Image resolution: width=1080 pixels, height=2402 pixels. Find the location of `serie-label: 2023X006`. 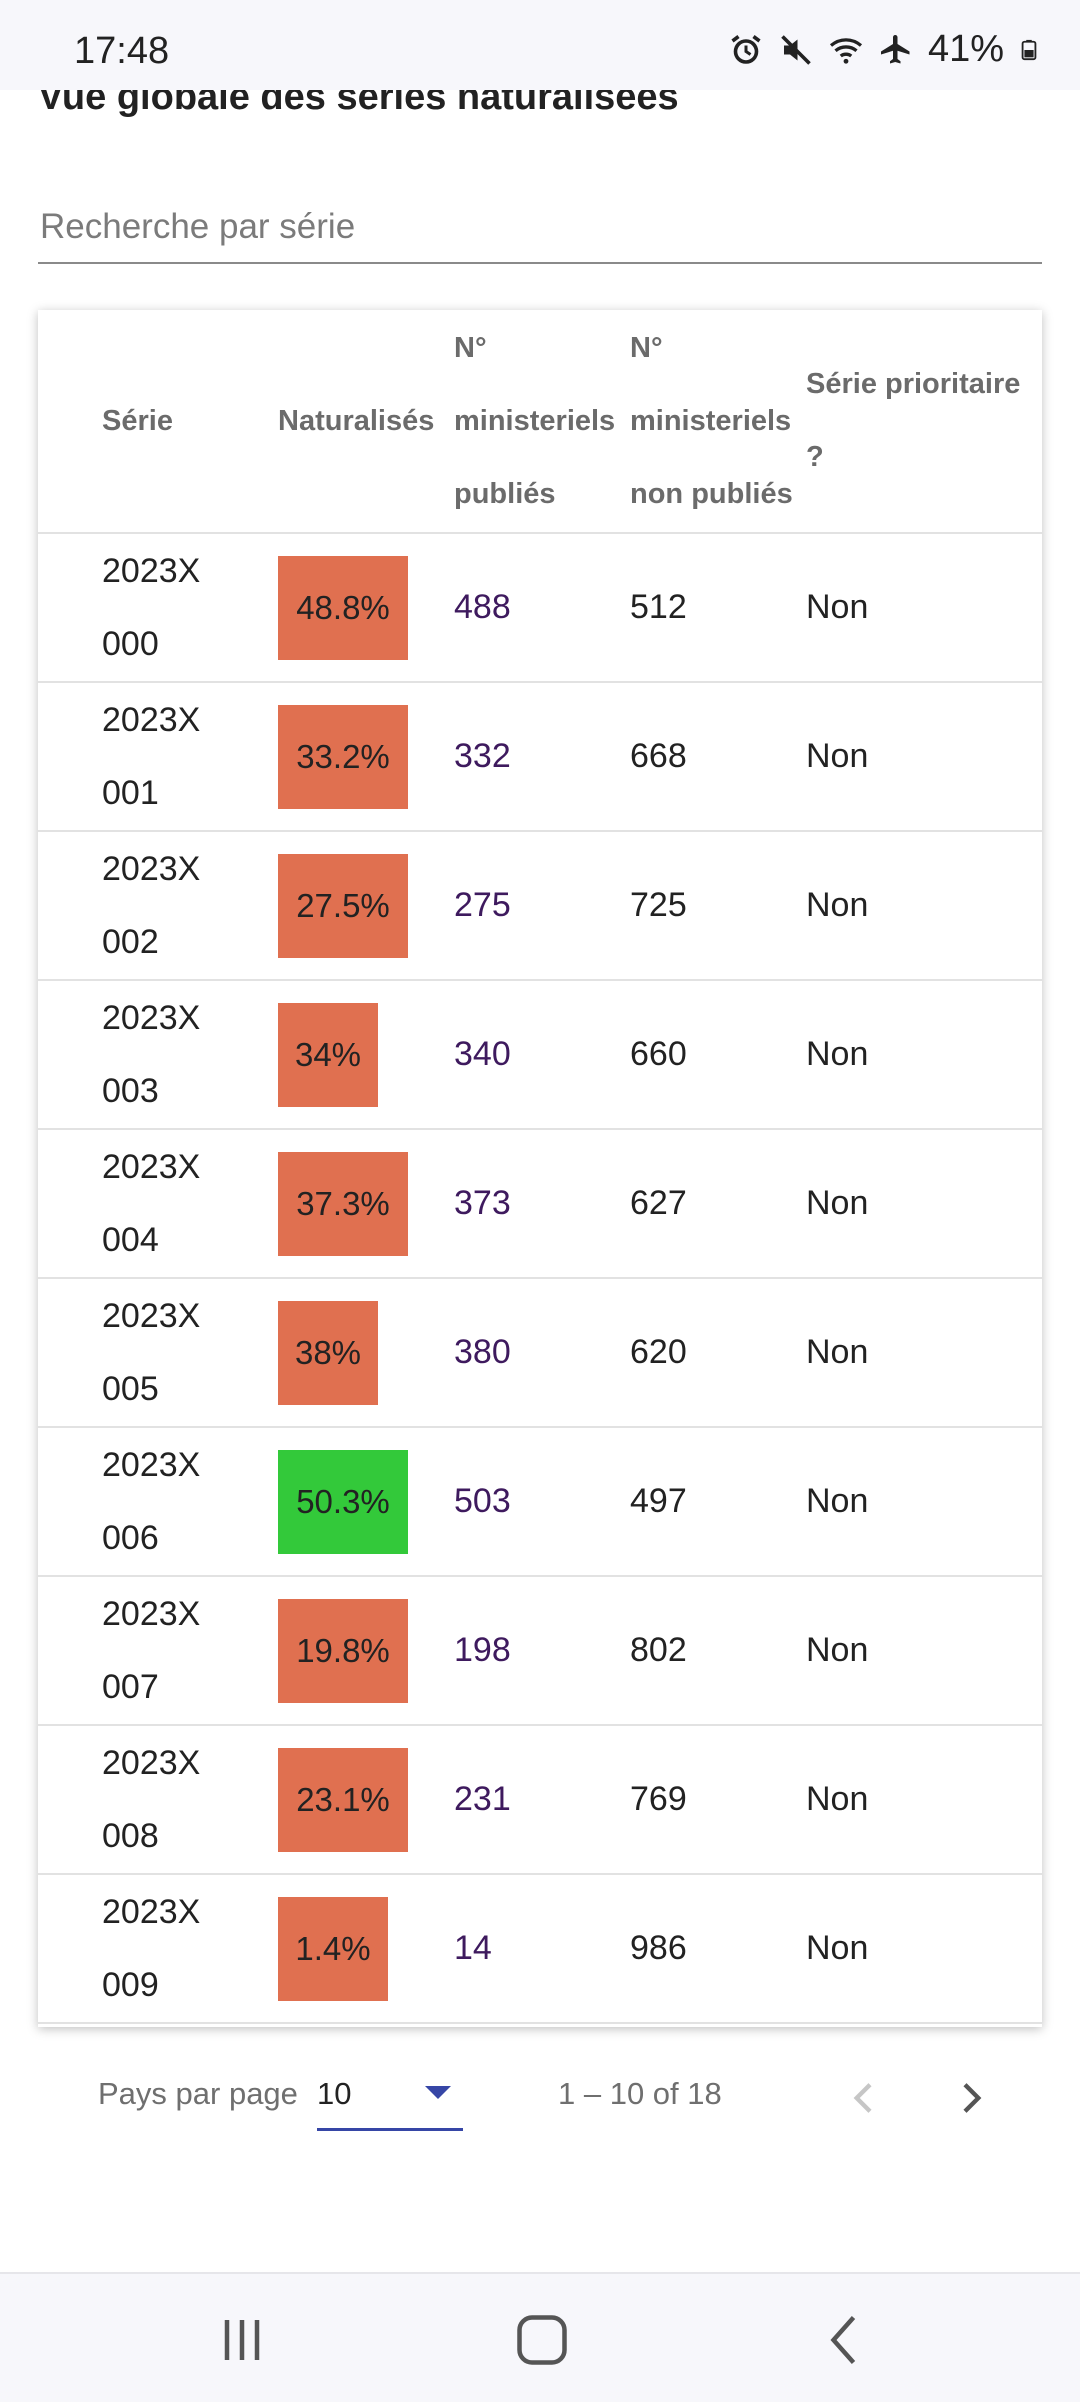

serie-label: 2023X006 is located at coordinates (151, 1501).